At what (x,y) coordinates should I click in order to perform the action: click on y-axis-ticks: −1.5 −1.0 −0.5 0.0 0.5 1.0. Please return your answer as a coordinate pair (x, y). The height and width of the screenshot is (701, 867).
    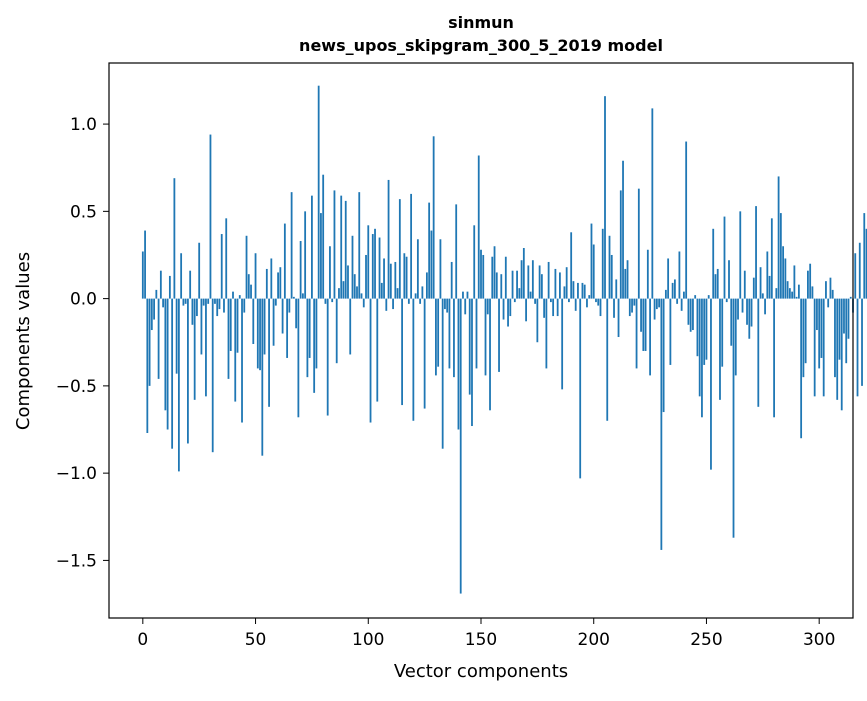
    Looking at the image, I should click on (82, 343).